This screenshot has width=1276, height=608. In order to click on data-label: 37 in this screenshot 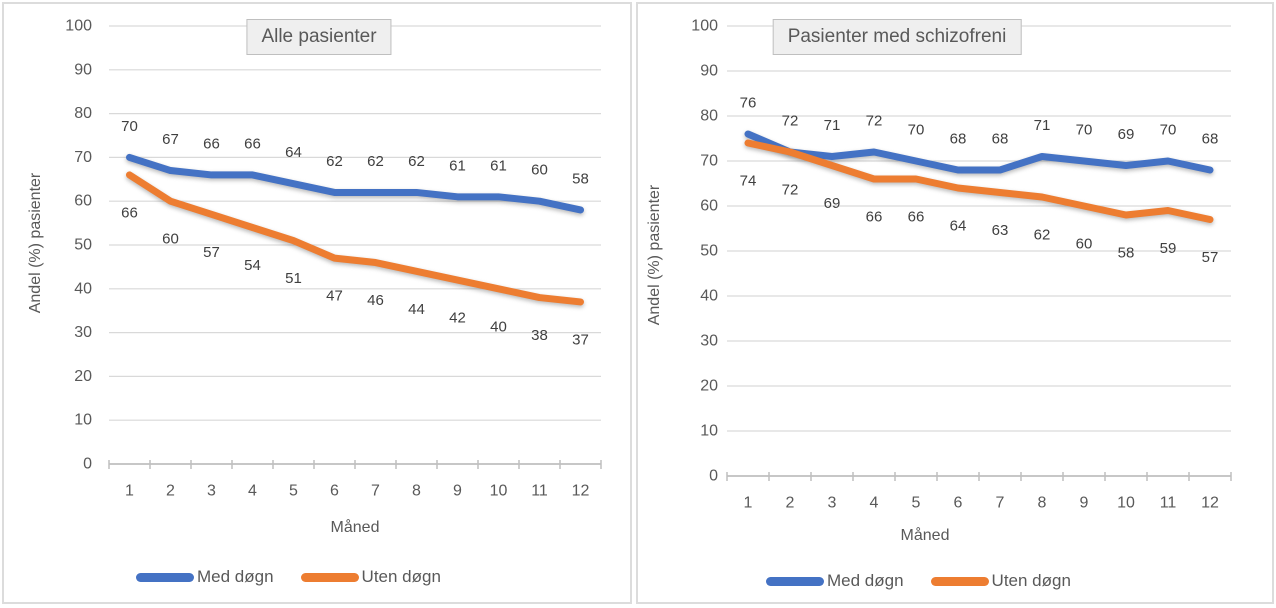, I will do `click(580, 339)`.